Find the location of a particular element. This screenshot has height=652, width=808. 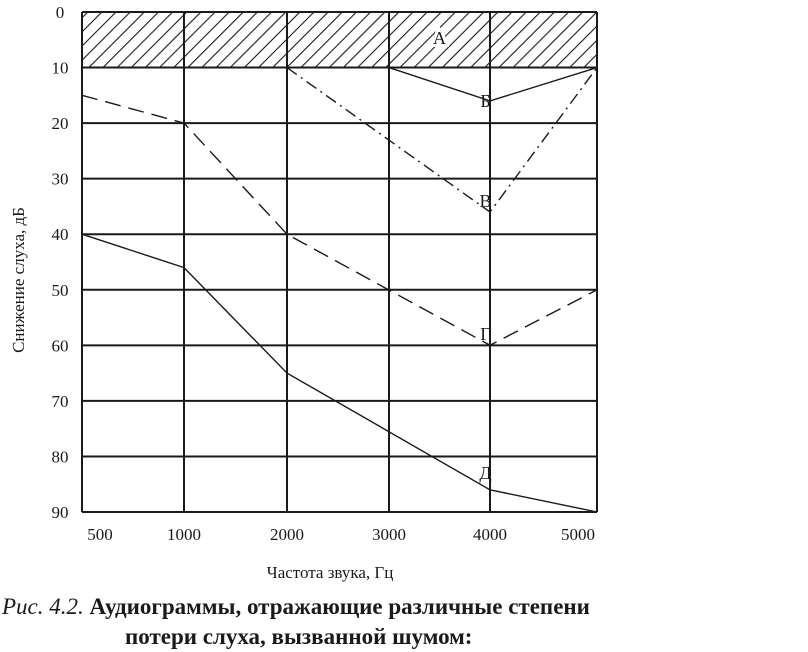

y-tick-50: 50 is located at coordinates (60, 290).